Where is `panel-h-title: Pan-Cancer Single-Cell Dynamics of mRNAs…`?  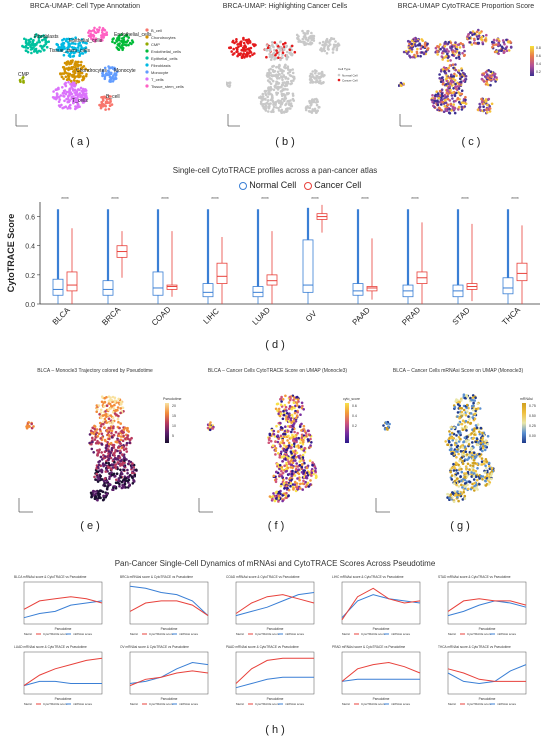 panel-h-title: Pan-Cancer Single-Cell Dynamics of mRNAs… is located at coordinates (275, 563).